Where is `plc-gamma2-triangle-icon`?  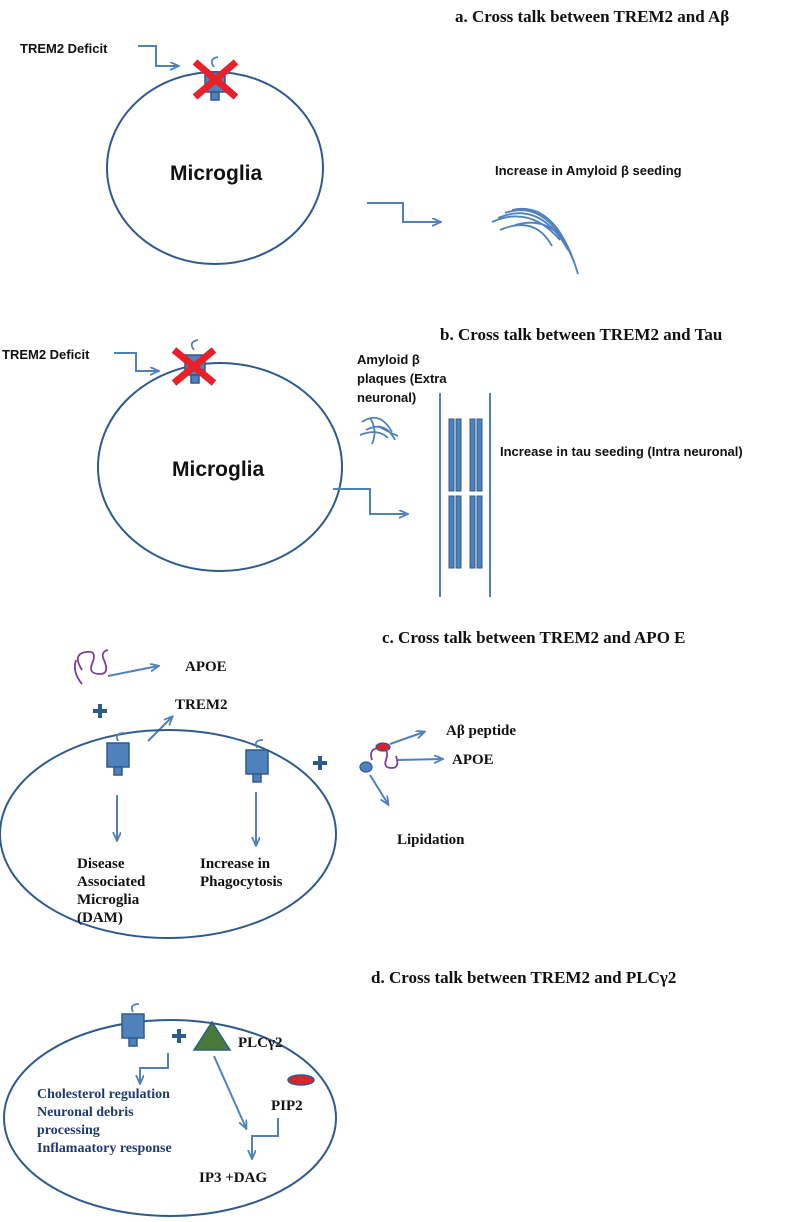
plc-gamma2-triangle-icon is located at coordinates (212, 1035).